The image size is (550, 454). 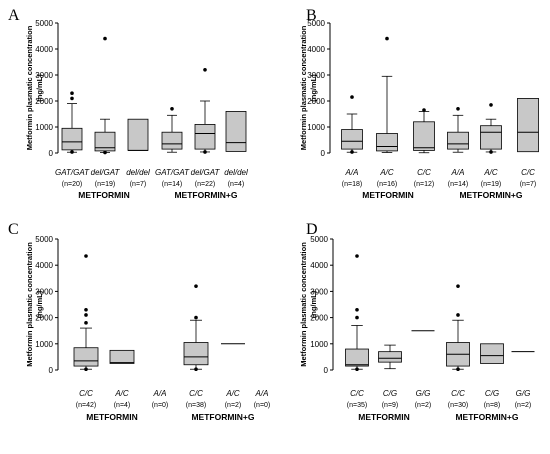 What do you see at coordinates (319, 239) in the screenshot?
I see `y-tick-label: 5000` at bounding box center [319, 239].